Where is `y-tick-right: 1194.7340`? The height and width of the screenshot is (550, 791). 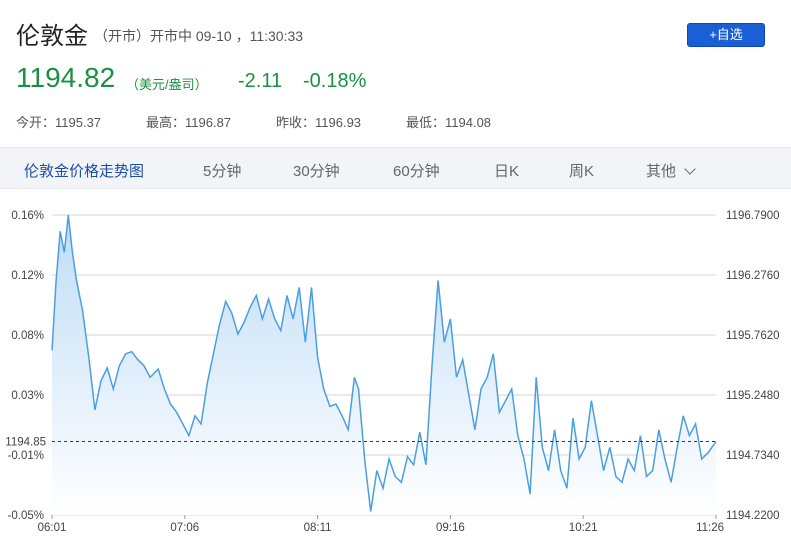 y-tick-right: 1194.7340 is located at coordinates (753, 456).